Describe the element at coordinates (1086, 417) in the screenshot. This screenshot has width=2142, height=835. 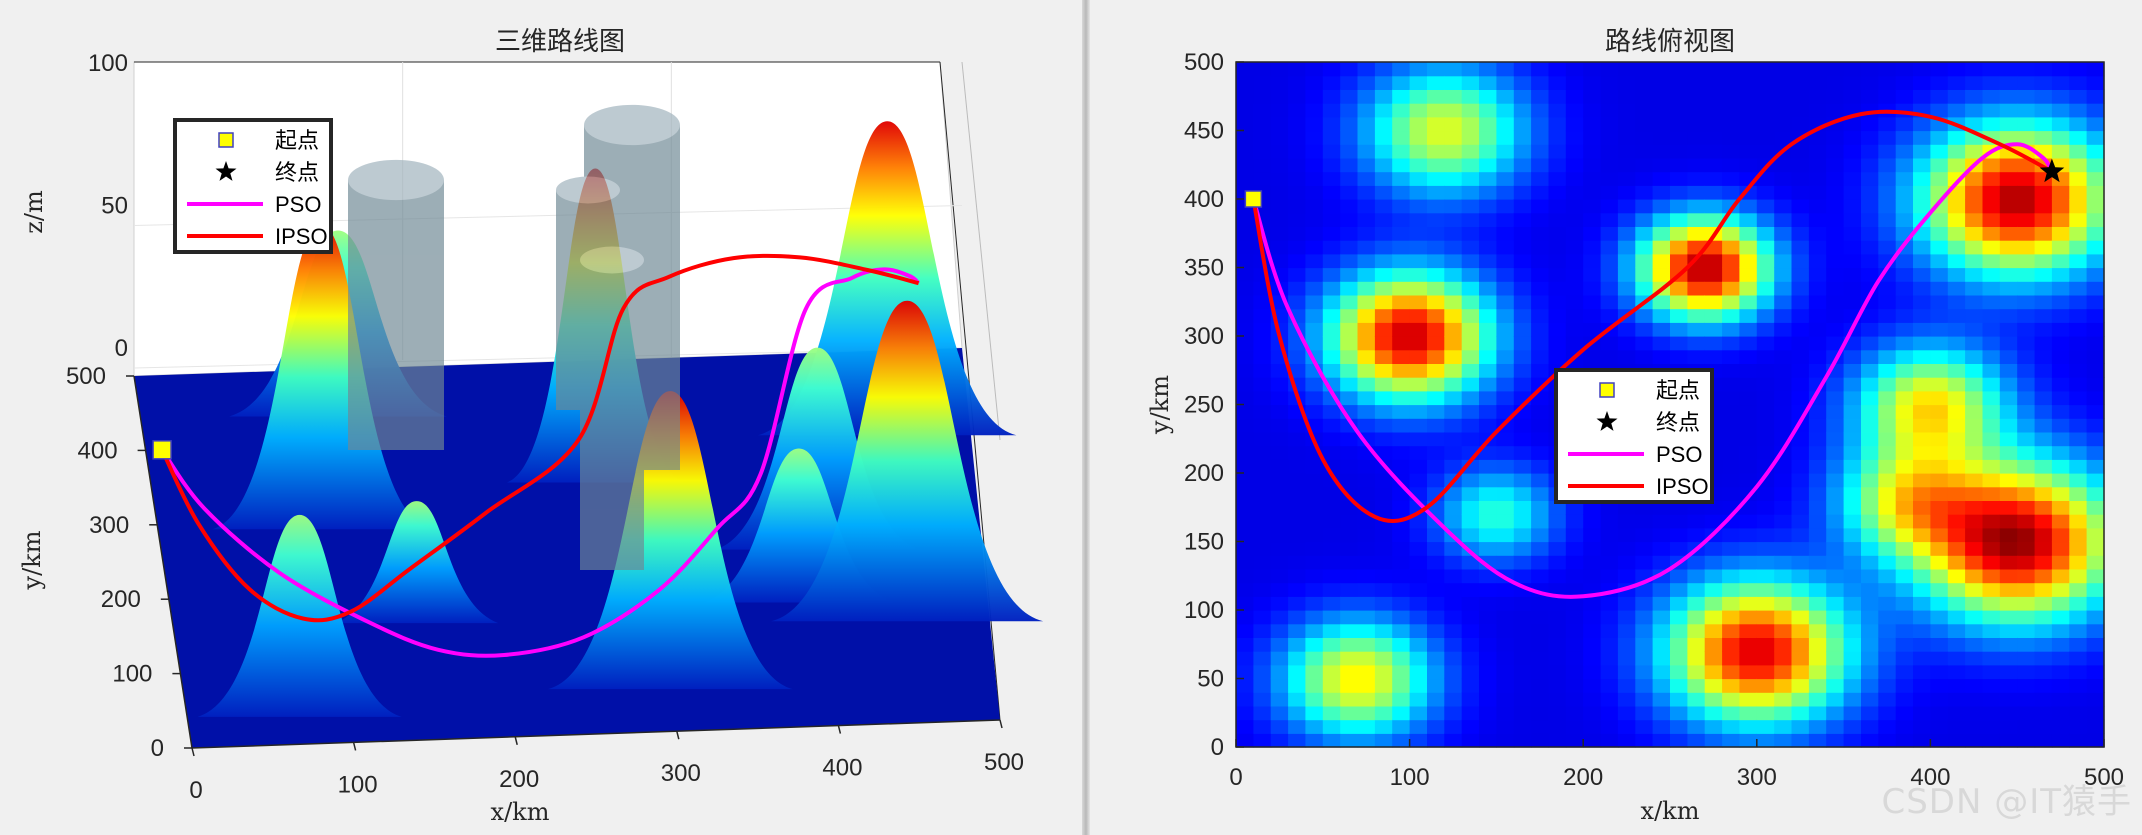
I see `panel-divider` at that location.